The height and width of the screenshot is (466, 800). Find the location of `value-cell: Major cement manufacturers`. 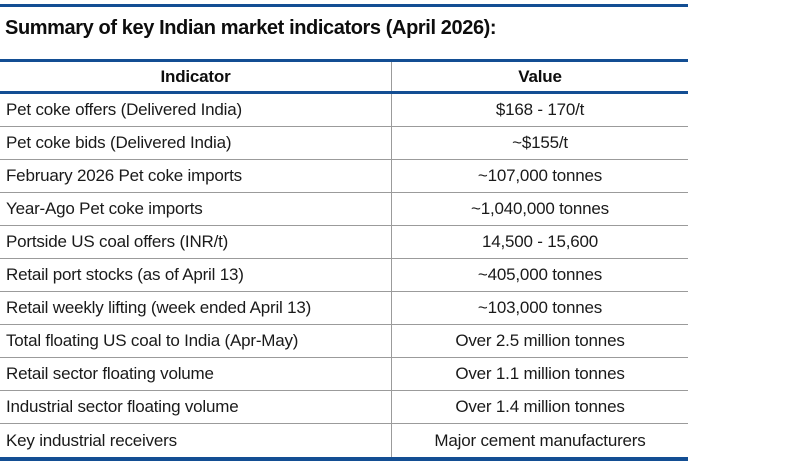

value-cell: Major cement manufacturers is located at coordinates (540, 440).